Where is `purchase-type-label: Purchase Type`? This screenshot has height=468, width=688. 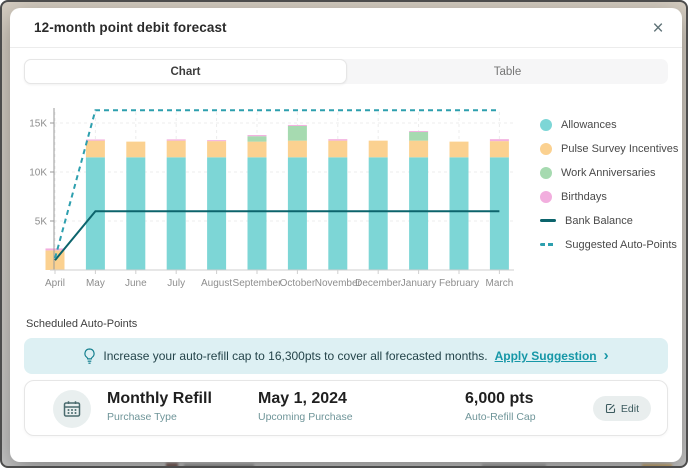
purchase-type-label: Purchase Type is located at coordinates (142, 417).